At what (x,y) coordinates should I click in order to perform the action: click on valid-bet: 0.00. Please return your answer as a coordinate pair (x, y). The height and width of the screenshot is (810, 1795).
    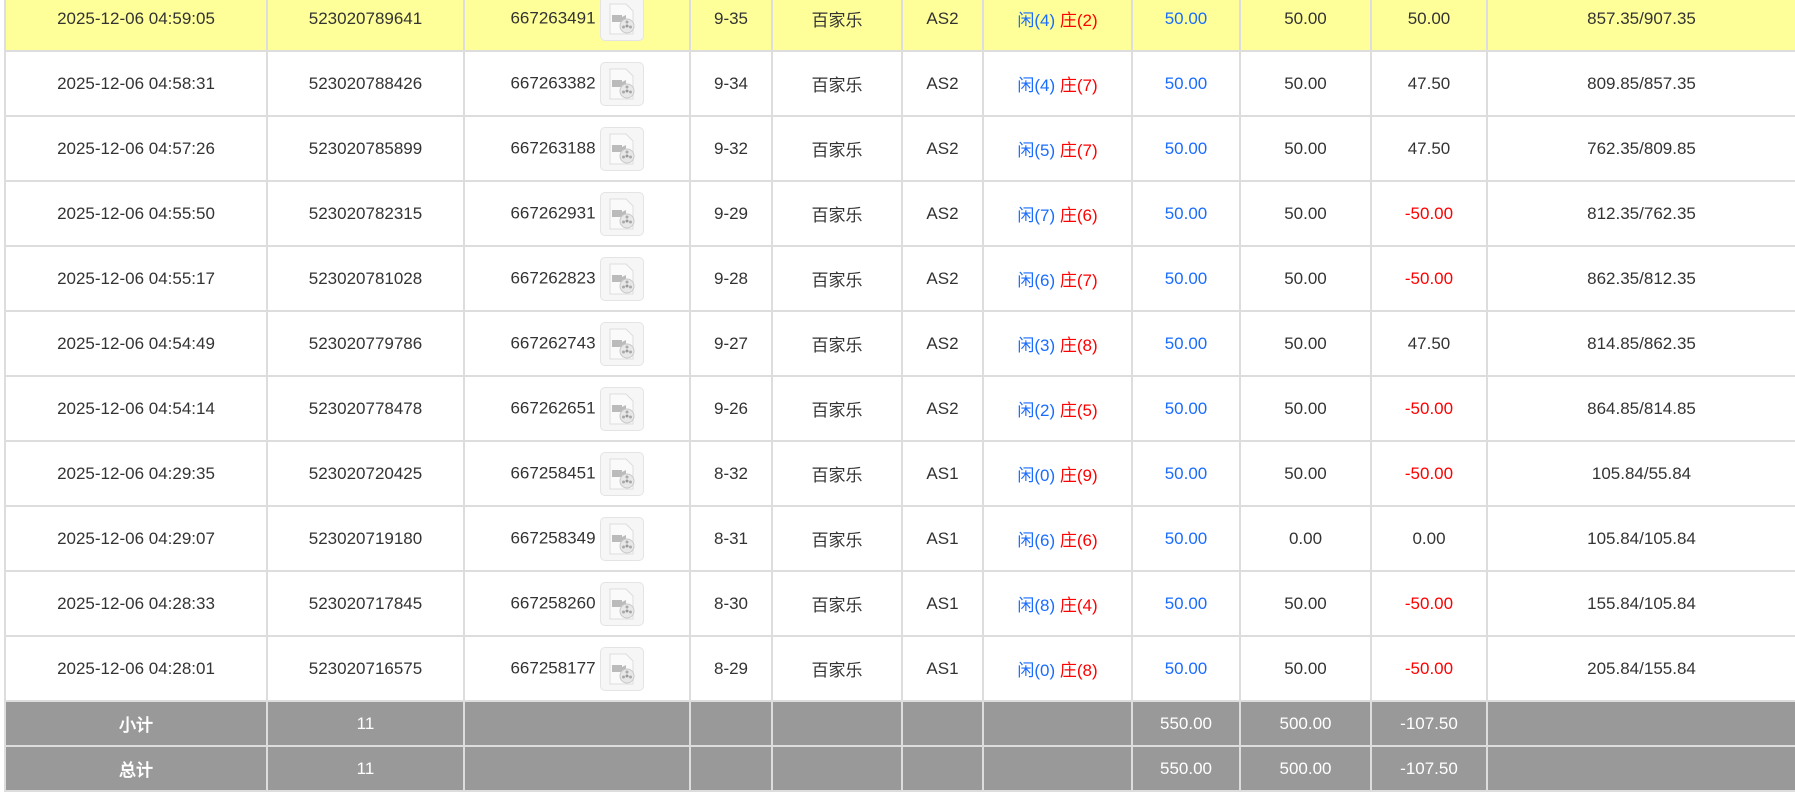
    Looking at the image, I should click on (1305, 538).